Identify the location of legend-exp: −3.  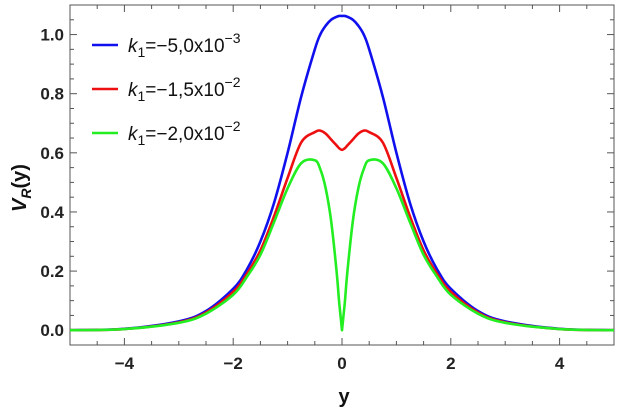
(233, 38).